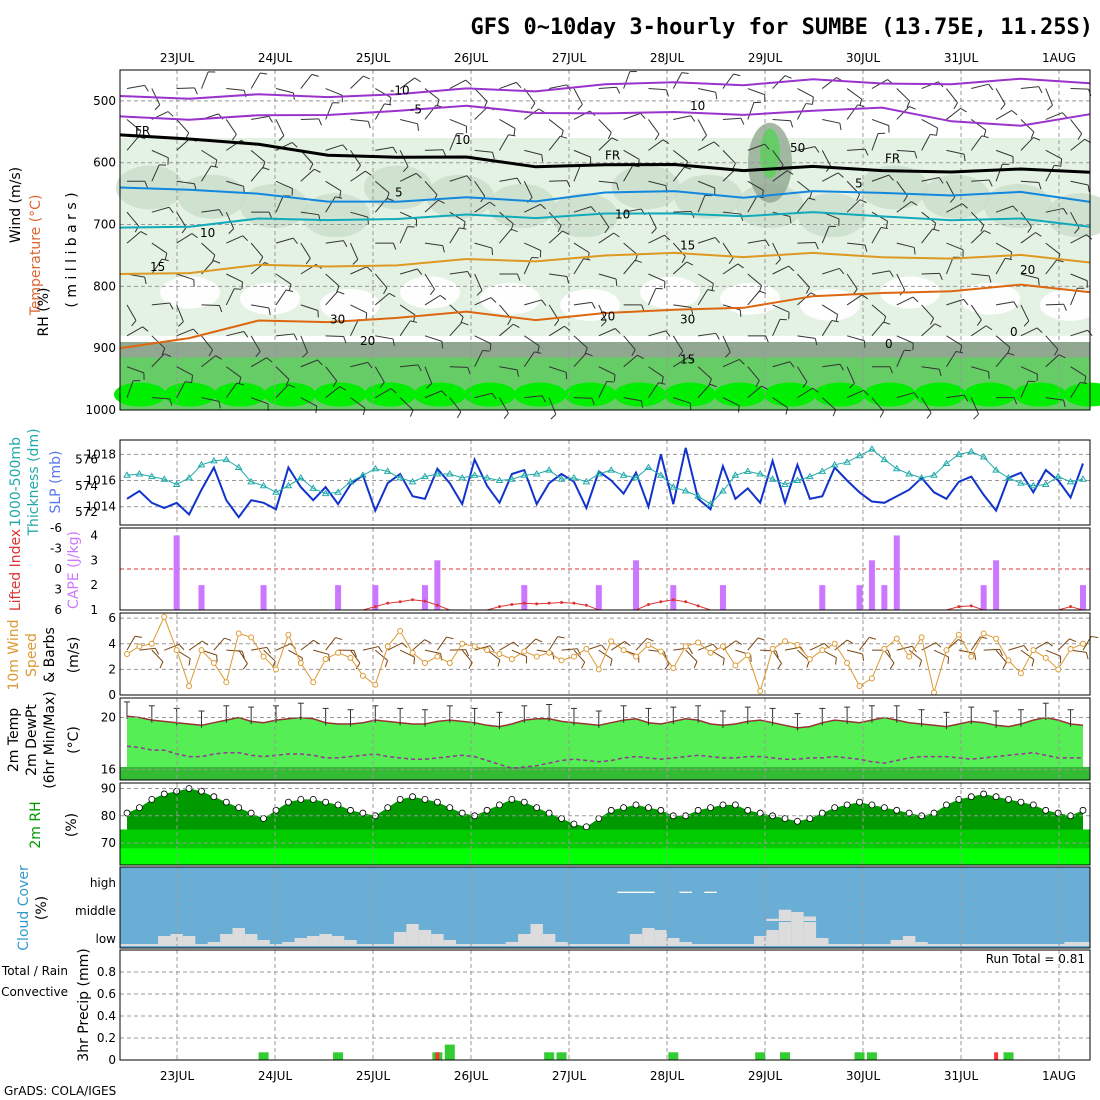 This screenshot has width=1100, height=1100. I want to click on contour-label: 30, so click(337, 319).